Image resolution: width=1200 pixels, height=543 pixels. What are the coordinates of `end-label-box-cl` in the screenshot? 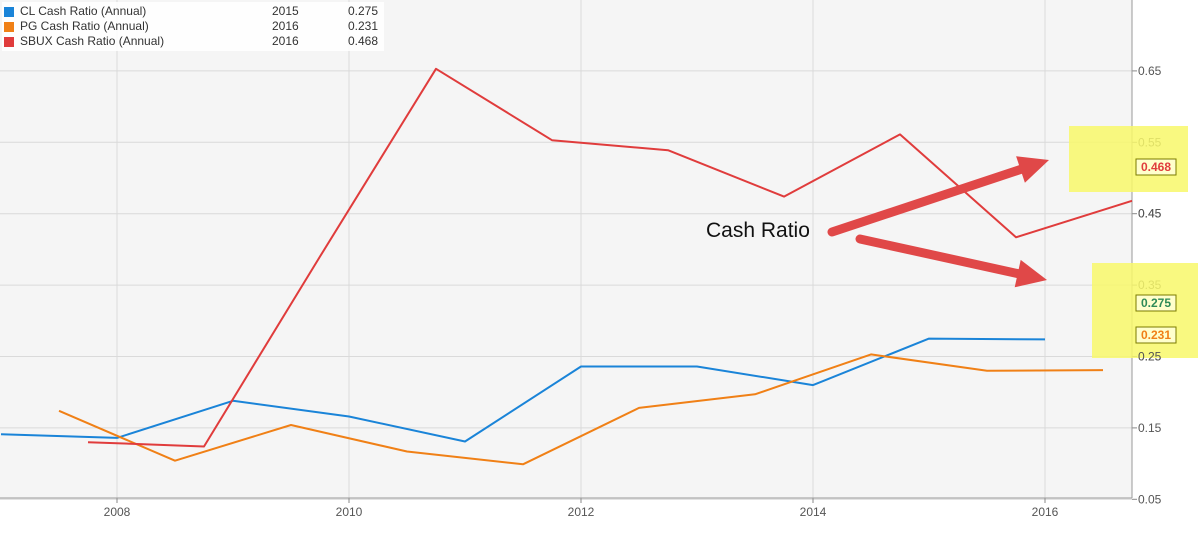 It's located at (1156, 303).